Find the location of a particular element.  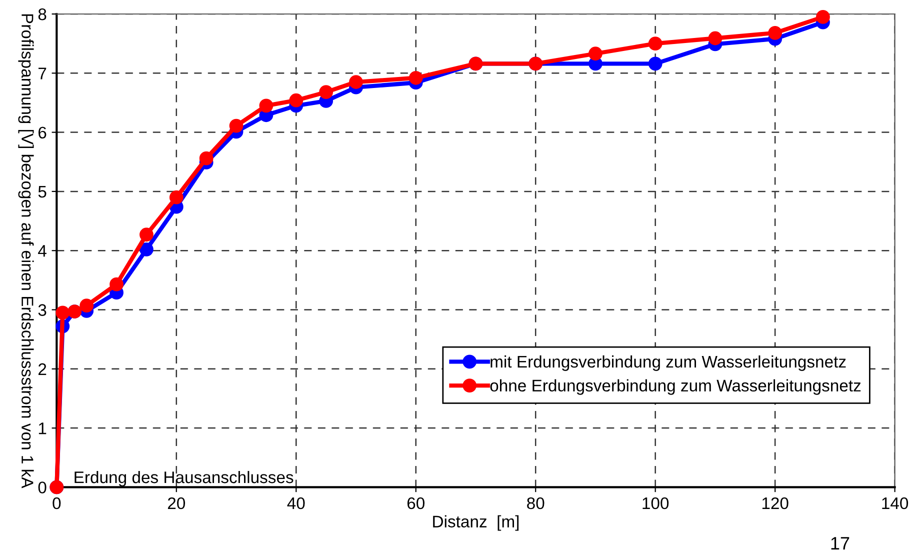

annotation: Erdung des Hausanschlusses is located at coordinates (184, 478).